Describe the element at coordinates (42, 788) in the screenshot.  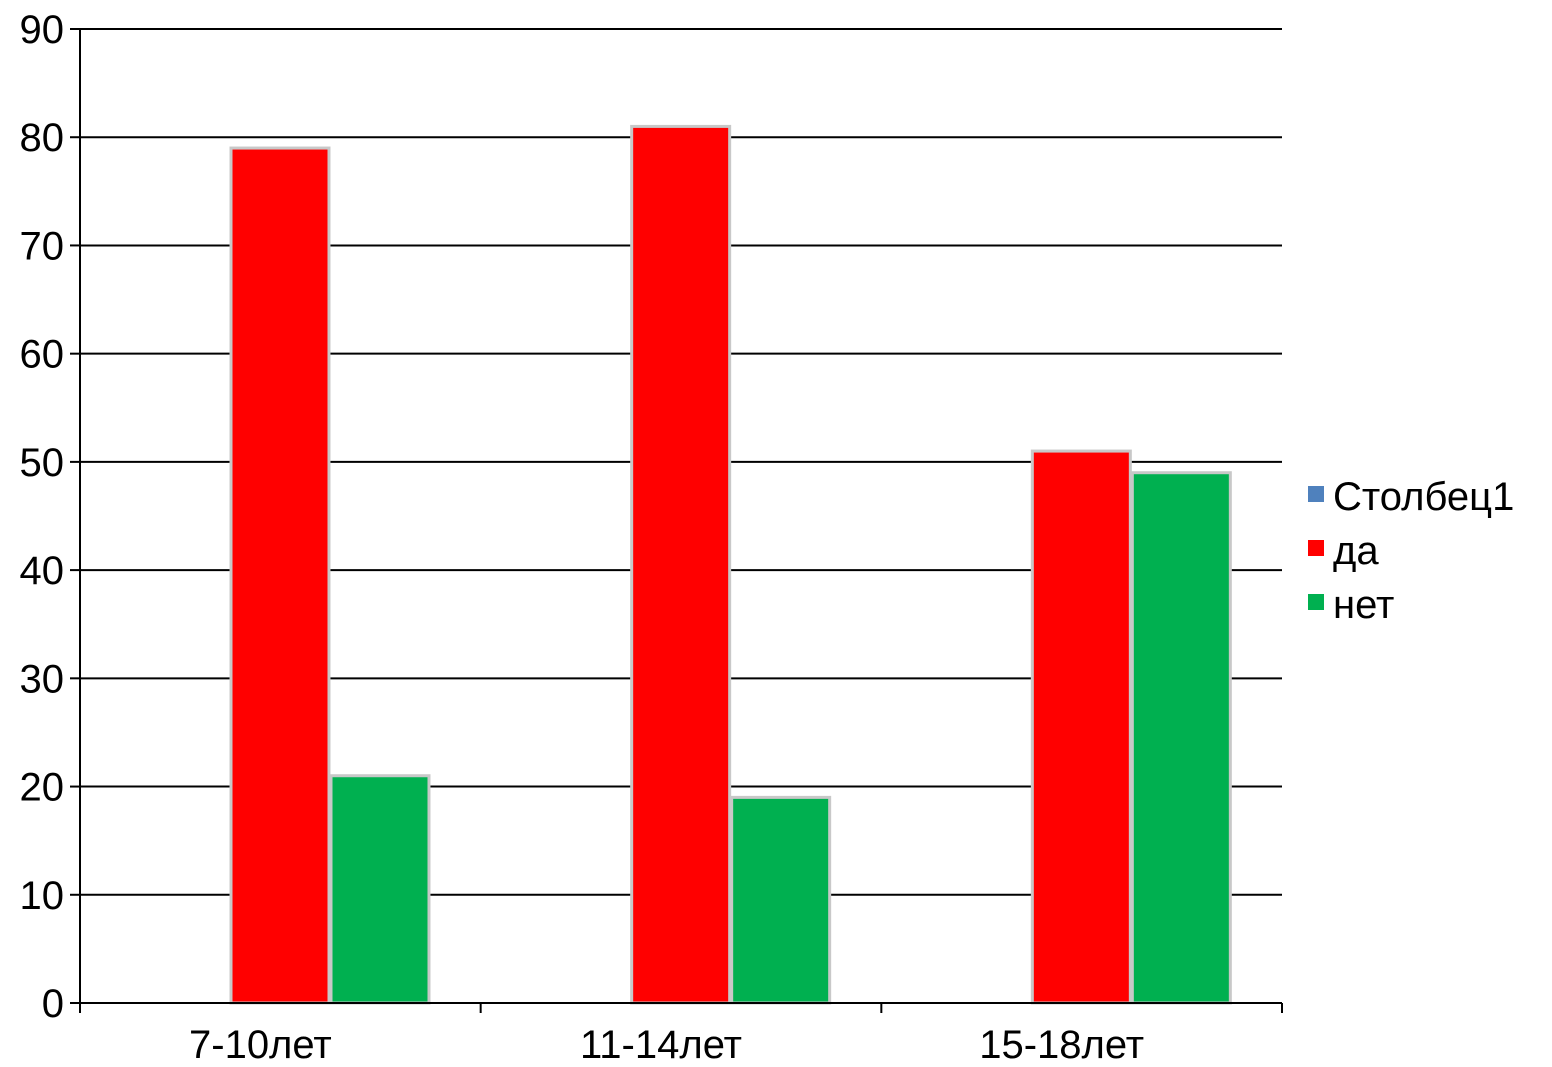
I see `y-tick-label: 20` at that location.